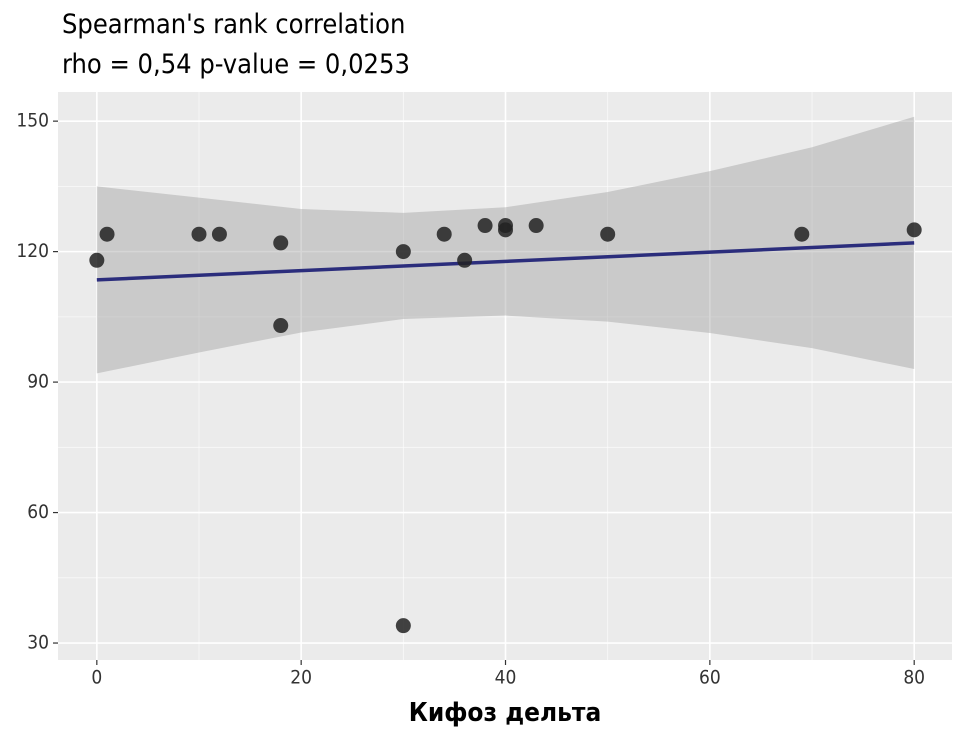  Describe the element at coordinates (236, 64) in the screenshot. I see `chart-subtitle: rho = 0,54 p-value = 0,0253` at that location.